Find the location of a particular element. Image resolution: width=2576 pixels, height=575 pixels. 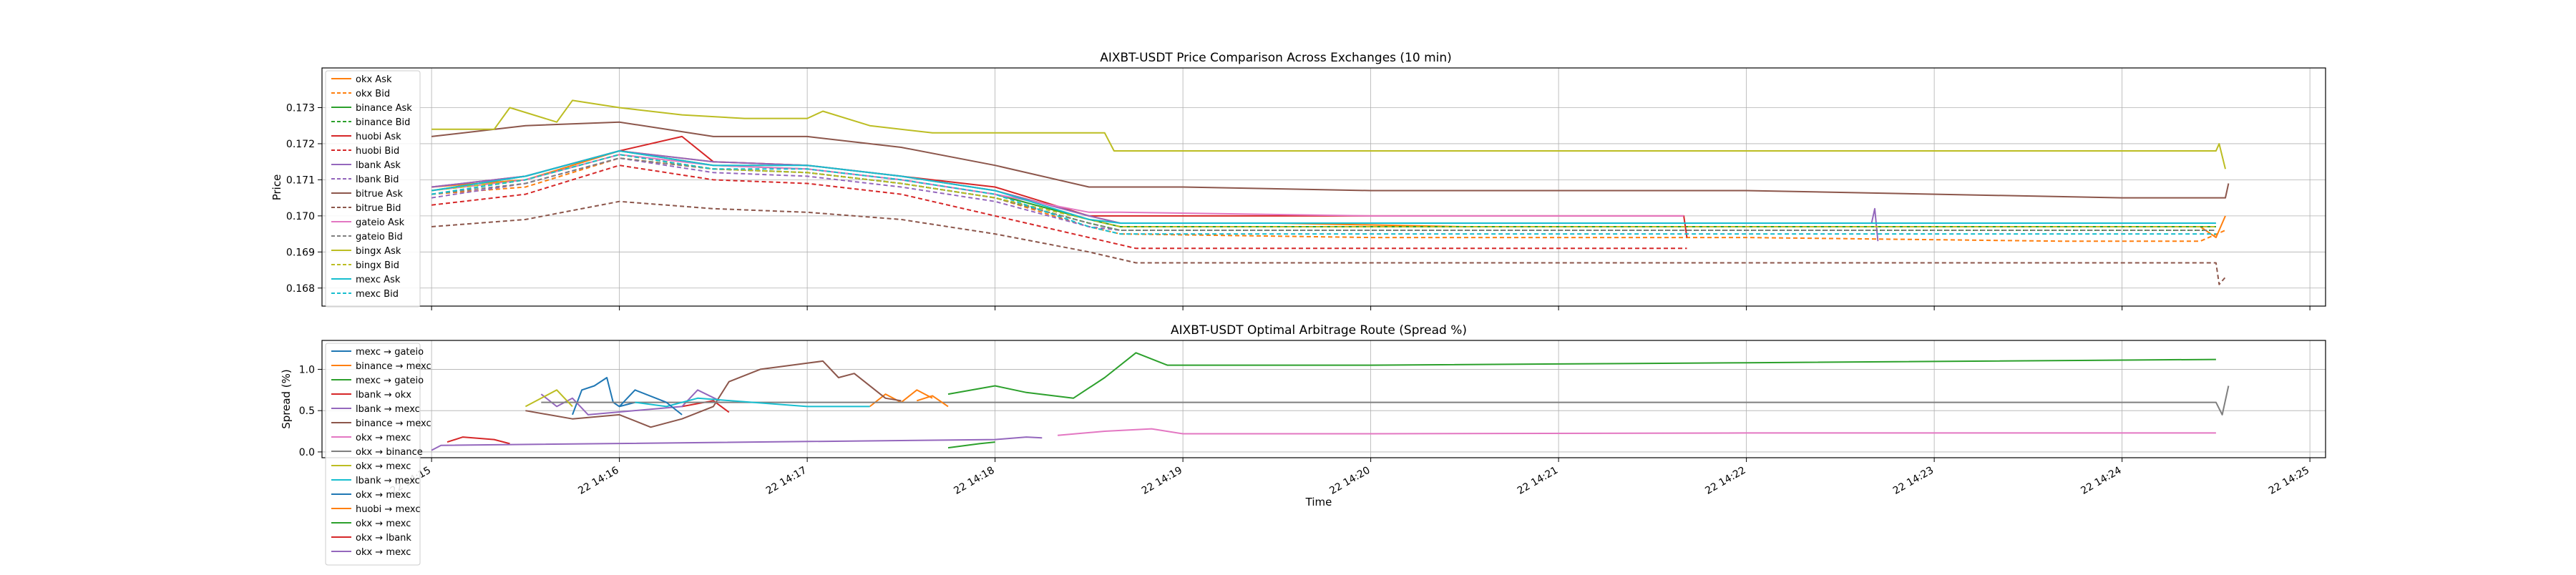

y-tick-label: 1.0 is located at coordinates (307, 369).